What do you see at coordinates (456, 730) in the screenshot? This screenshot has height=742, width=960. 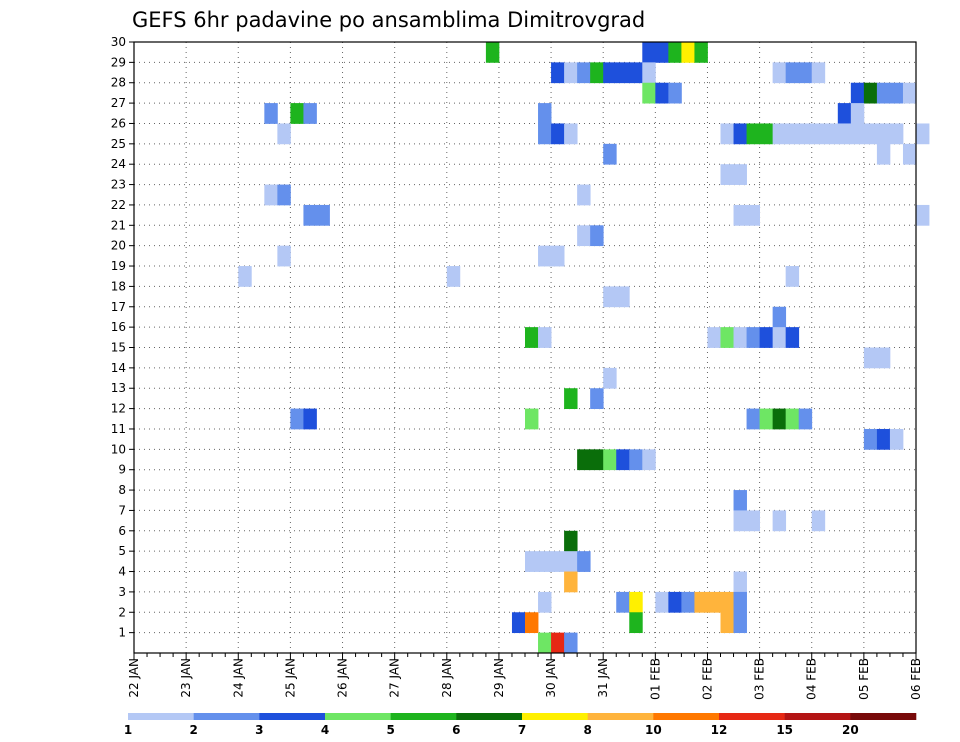 I see `colorbar-label: 6` at bounding box center [456, 730].